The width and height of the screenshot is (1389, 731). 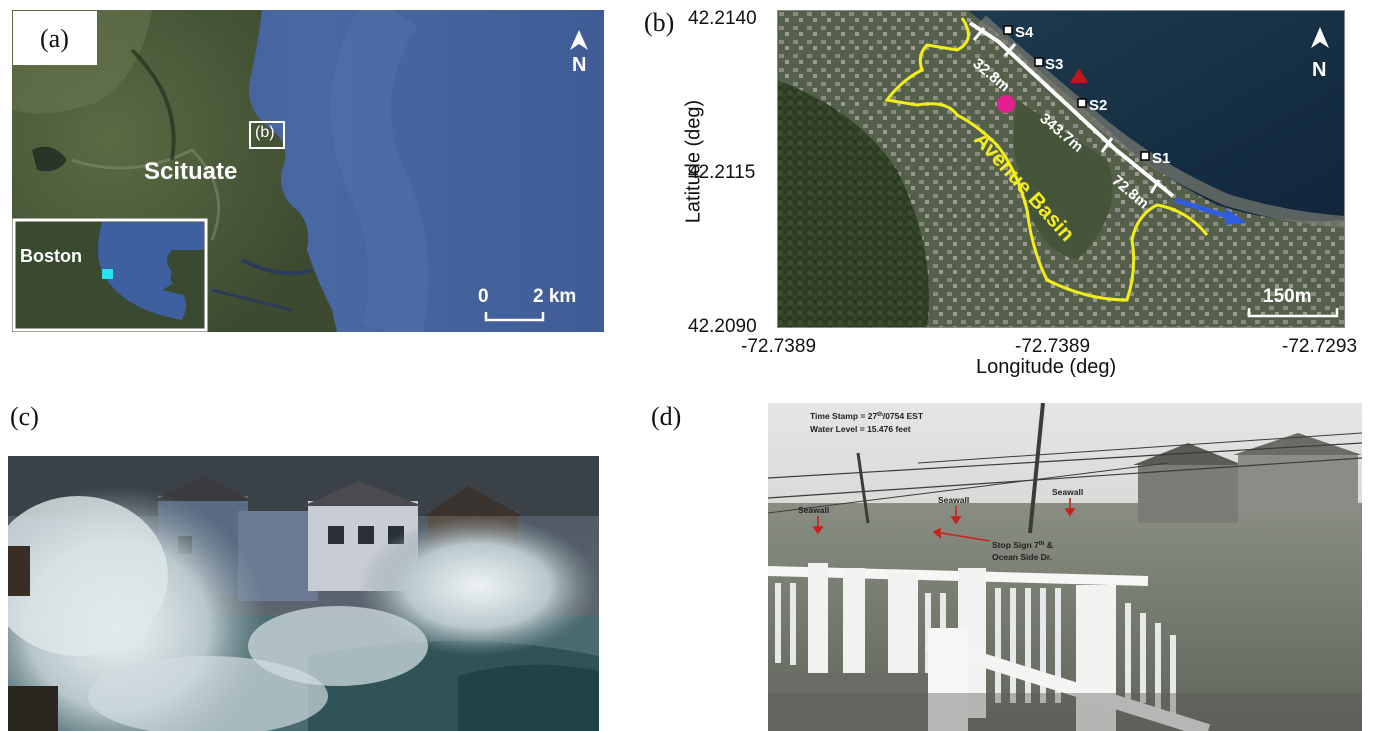 I want to click on panel-b-y-tick-bottom: 42.2090, so click(x=722, y=326).